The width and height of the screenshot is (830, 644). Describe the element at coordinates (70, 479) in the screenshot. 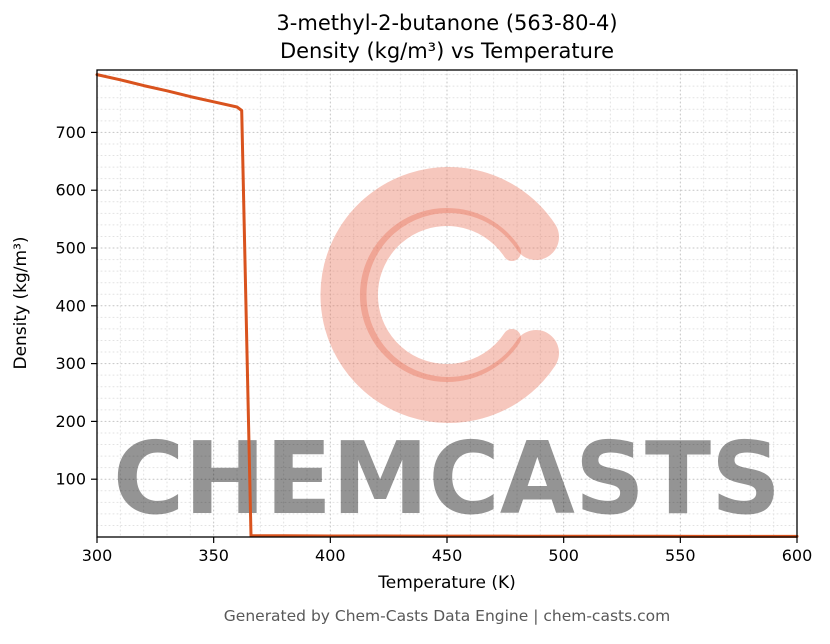

I see `y-tick-label: 100` at that location.